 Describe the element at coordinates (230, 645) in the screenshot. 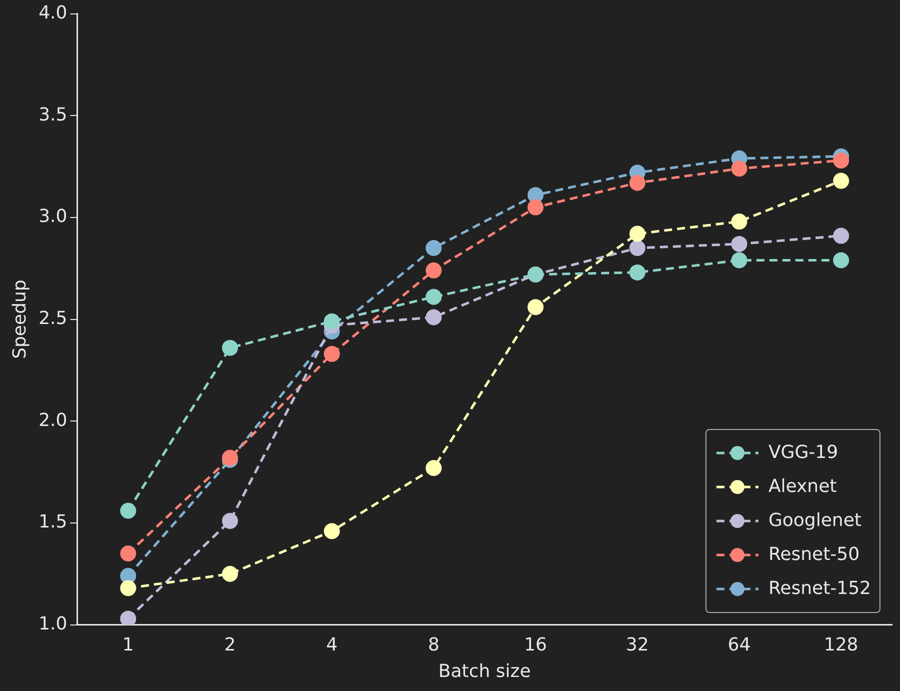

I see `x-tick-label: 2` at that location.